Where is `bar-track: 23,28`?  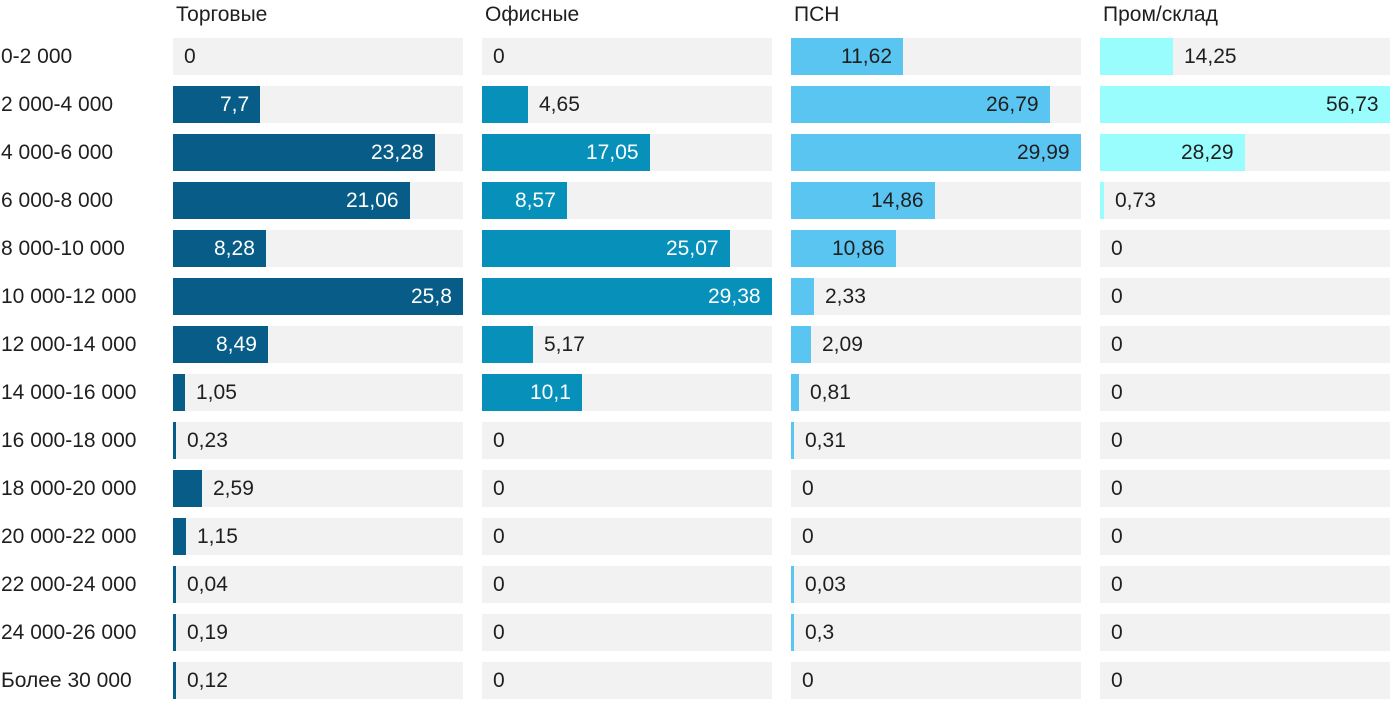
bar-track: 23,28 is located at coordinates (318, 152).